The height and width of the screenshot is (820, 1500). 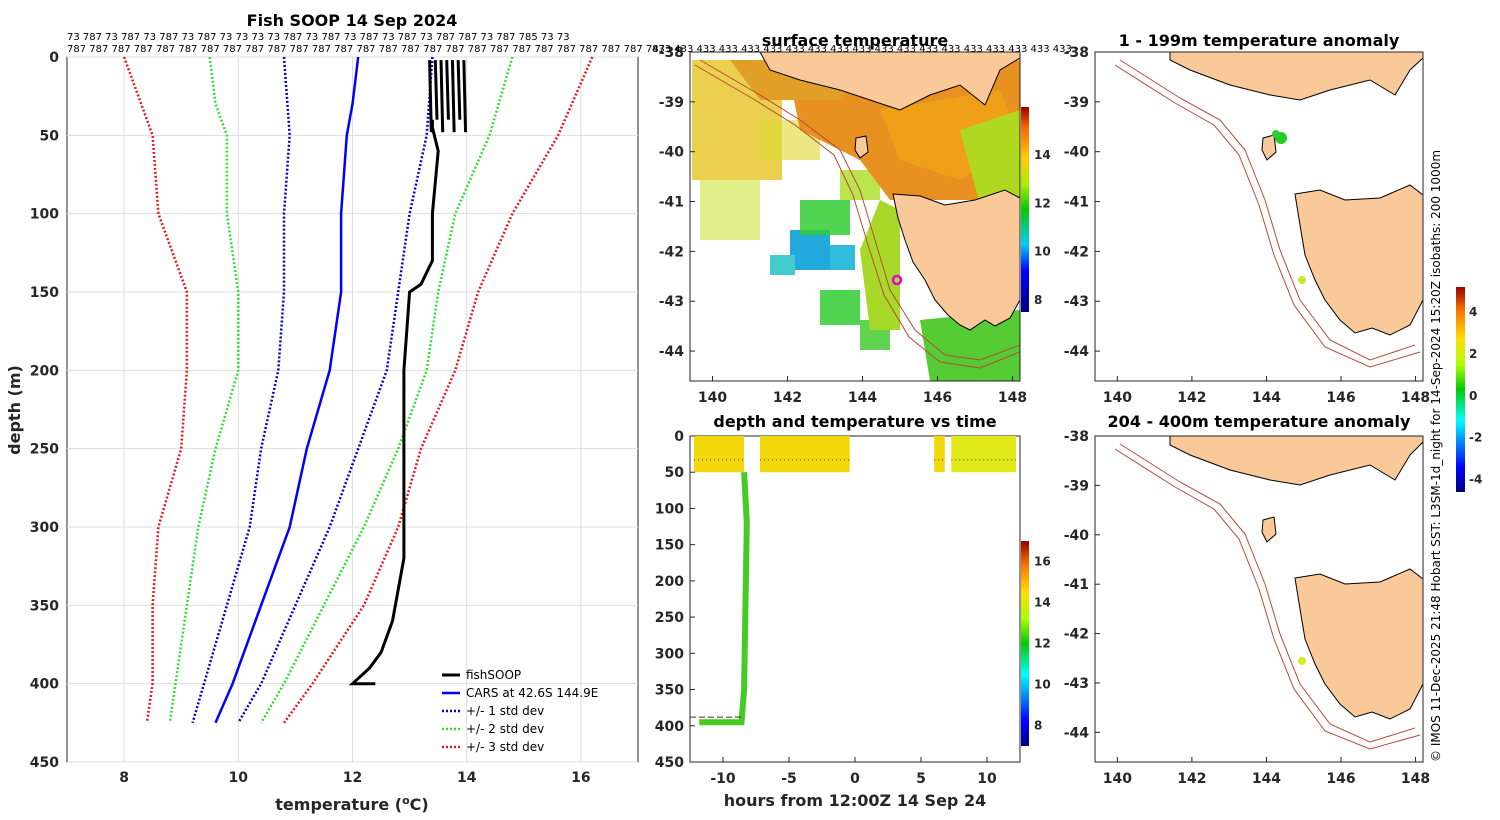 I want to click on sst-mainland, so click(x=889, y=81).